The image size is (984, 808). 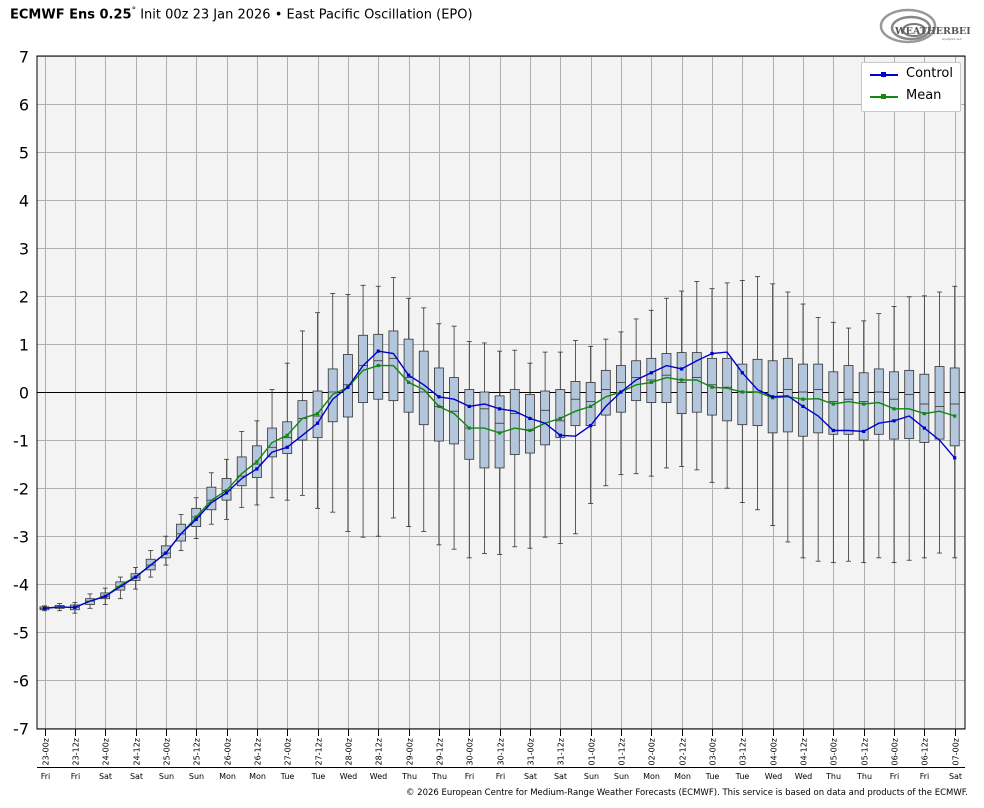 What do you see at coordinates (952, 39) in the screenshot?
I see `logo-subtext: Analytics LLC` at bounding box center [952, 39].